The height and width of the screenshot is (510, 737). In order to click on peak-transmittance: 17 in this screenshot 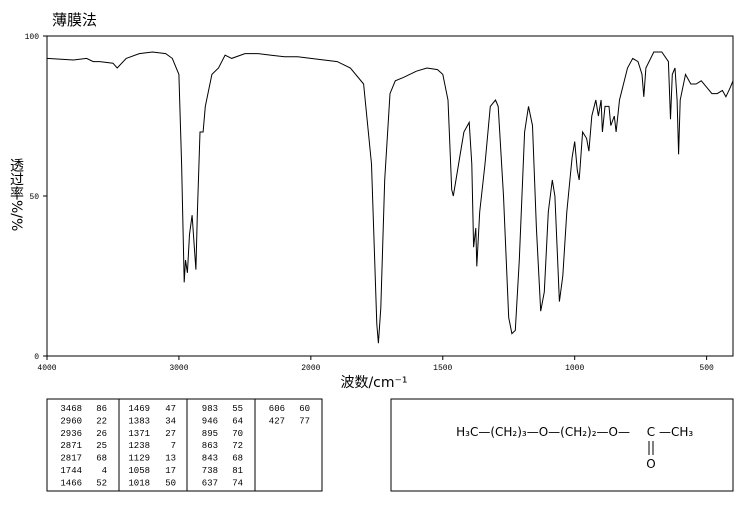, I will do `click(170, 471)`.